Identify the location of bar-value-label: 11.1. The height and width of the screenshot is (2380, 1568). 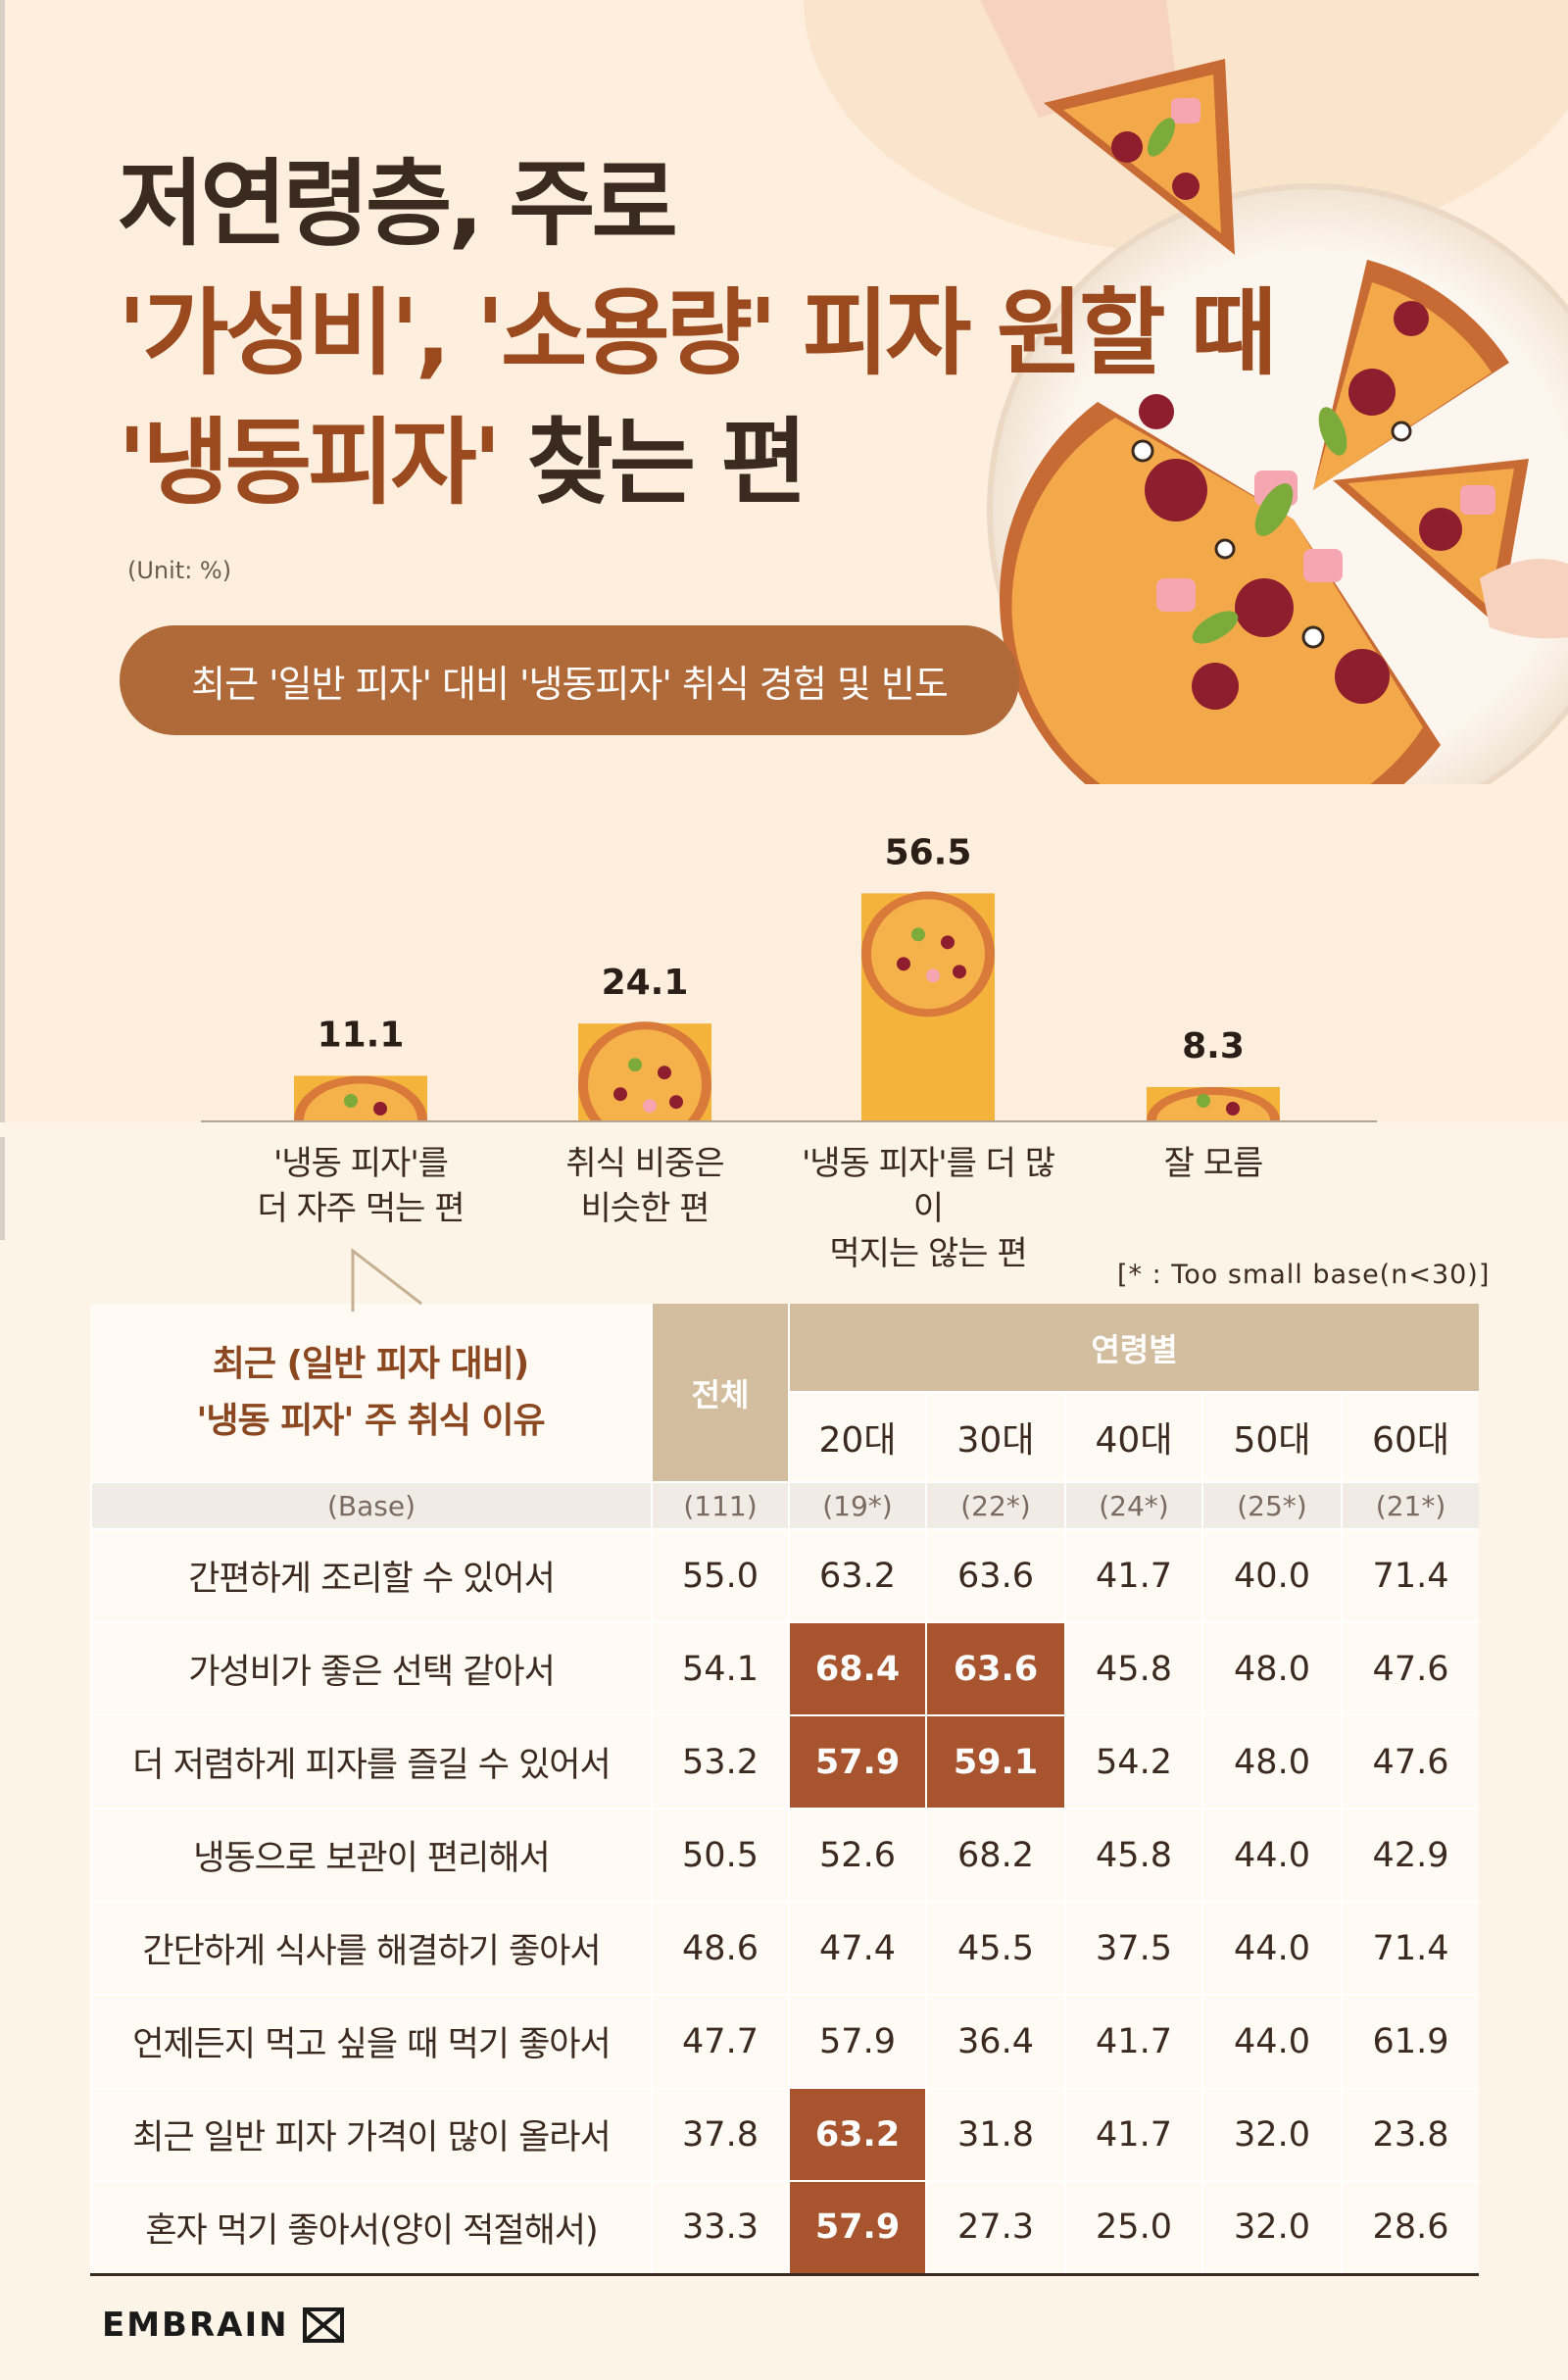
(361, 1035).